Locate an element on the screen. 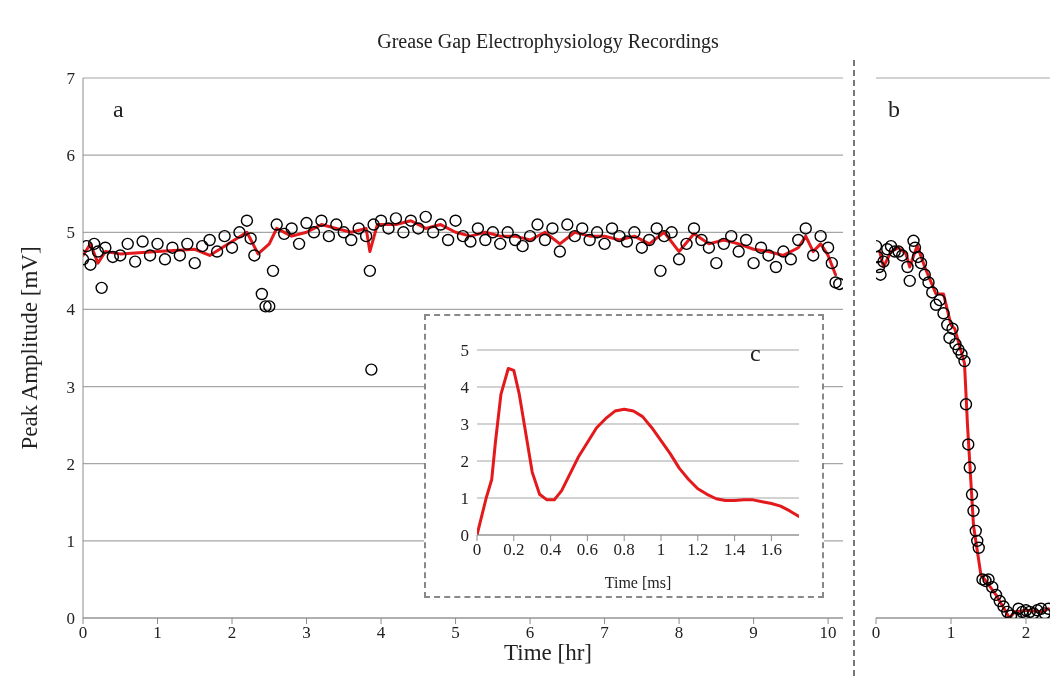 Image resolution: width=1050 pixels, height=688 pixels. x-tick-label: 3 is located at coordinates (306, 633).